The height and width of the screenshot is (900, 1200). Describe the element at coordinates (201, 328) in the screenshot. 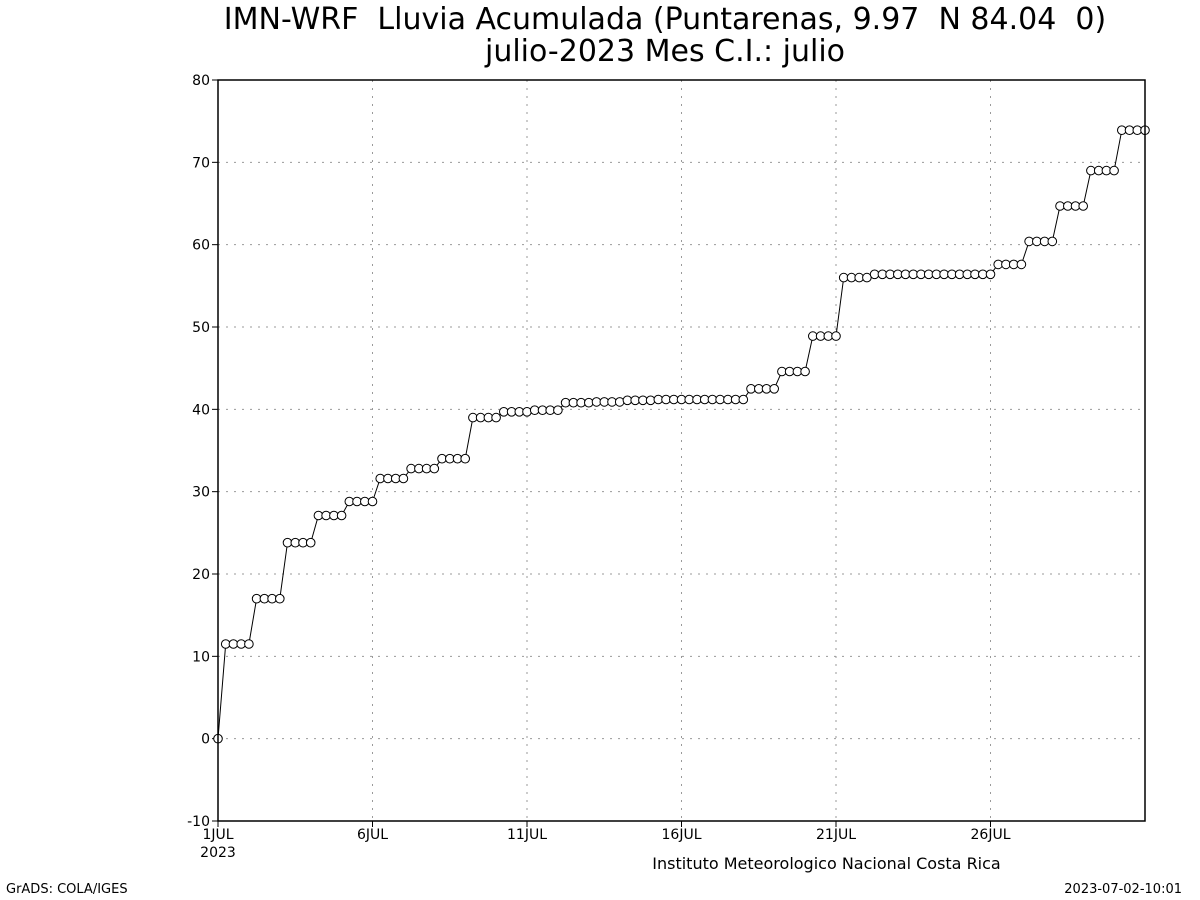

I see `y-tick-label: 50` at that location.